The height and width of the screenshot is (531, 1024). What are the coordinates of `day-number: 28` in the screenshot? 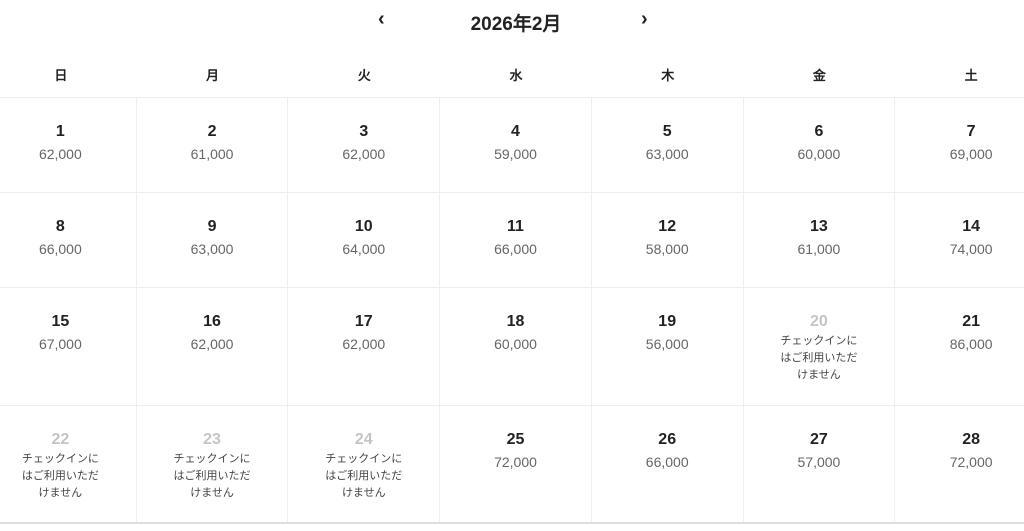 It's located at (971, 439).